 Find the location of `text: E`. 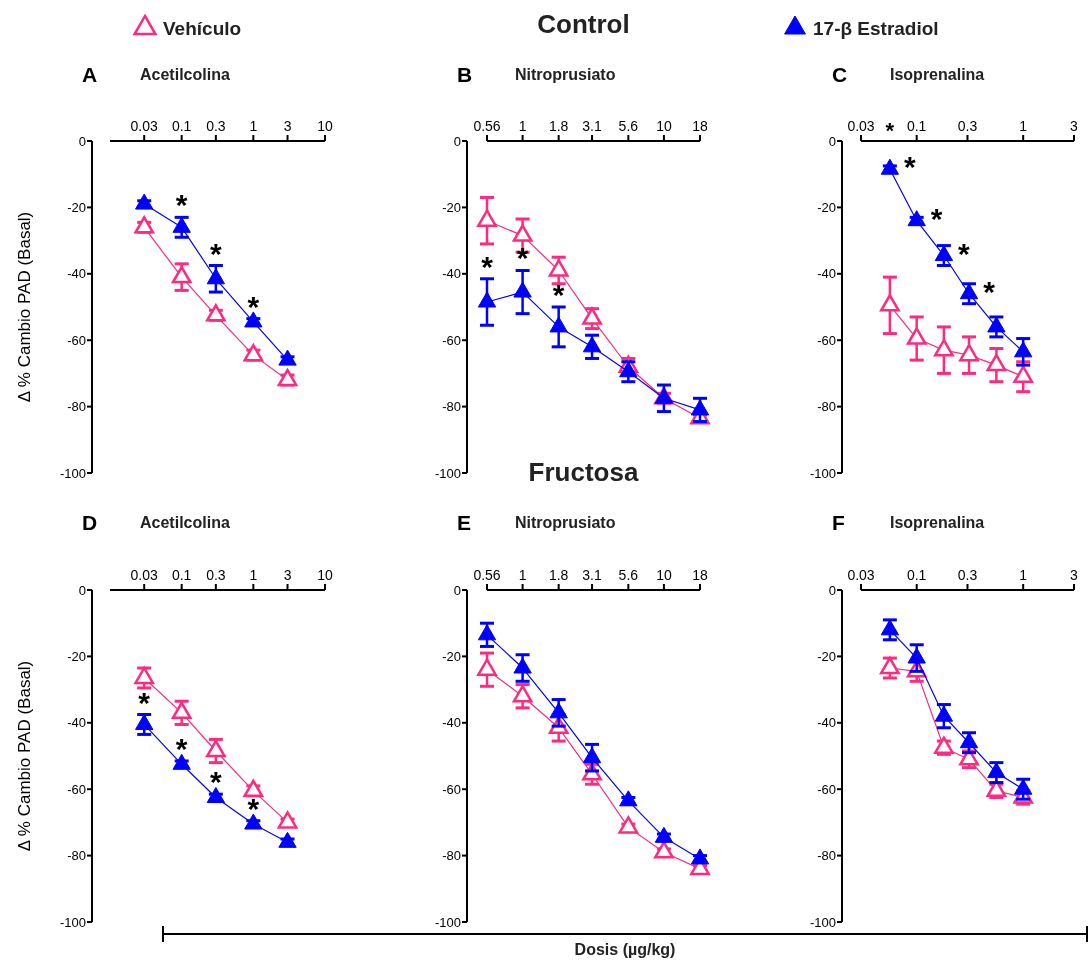

text: E is located at coordinates (464, 522).